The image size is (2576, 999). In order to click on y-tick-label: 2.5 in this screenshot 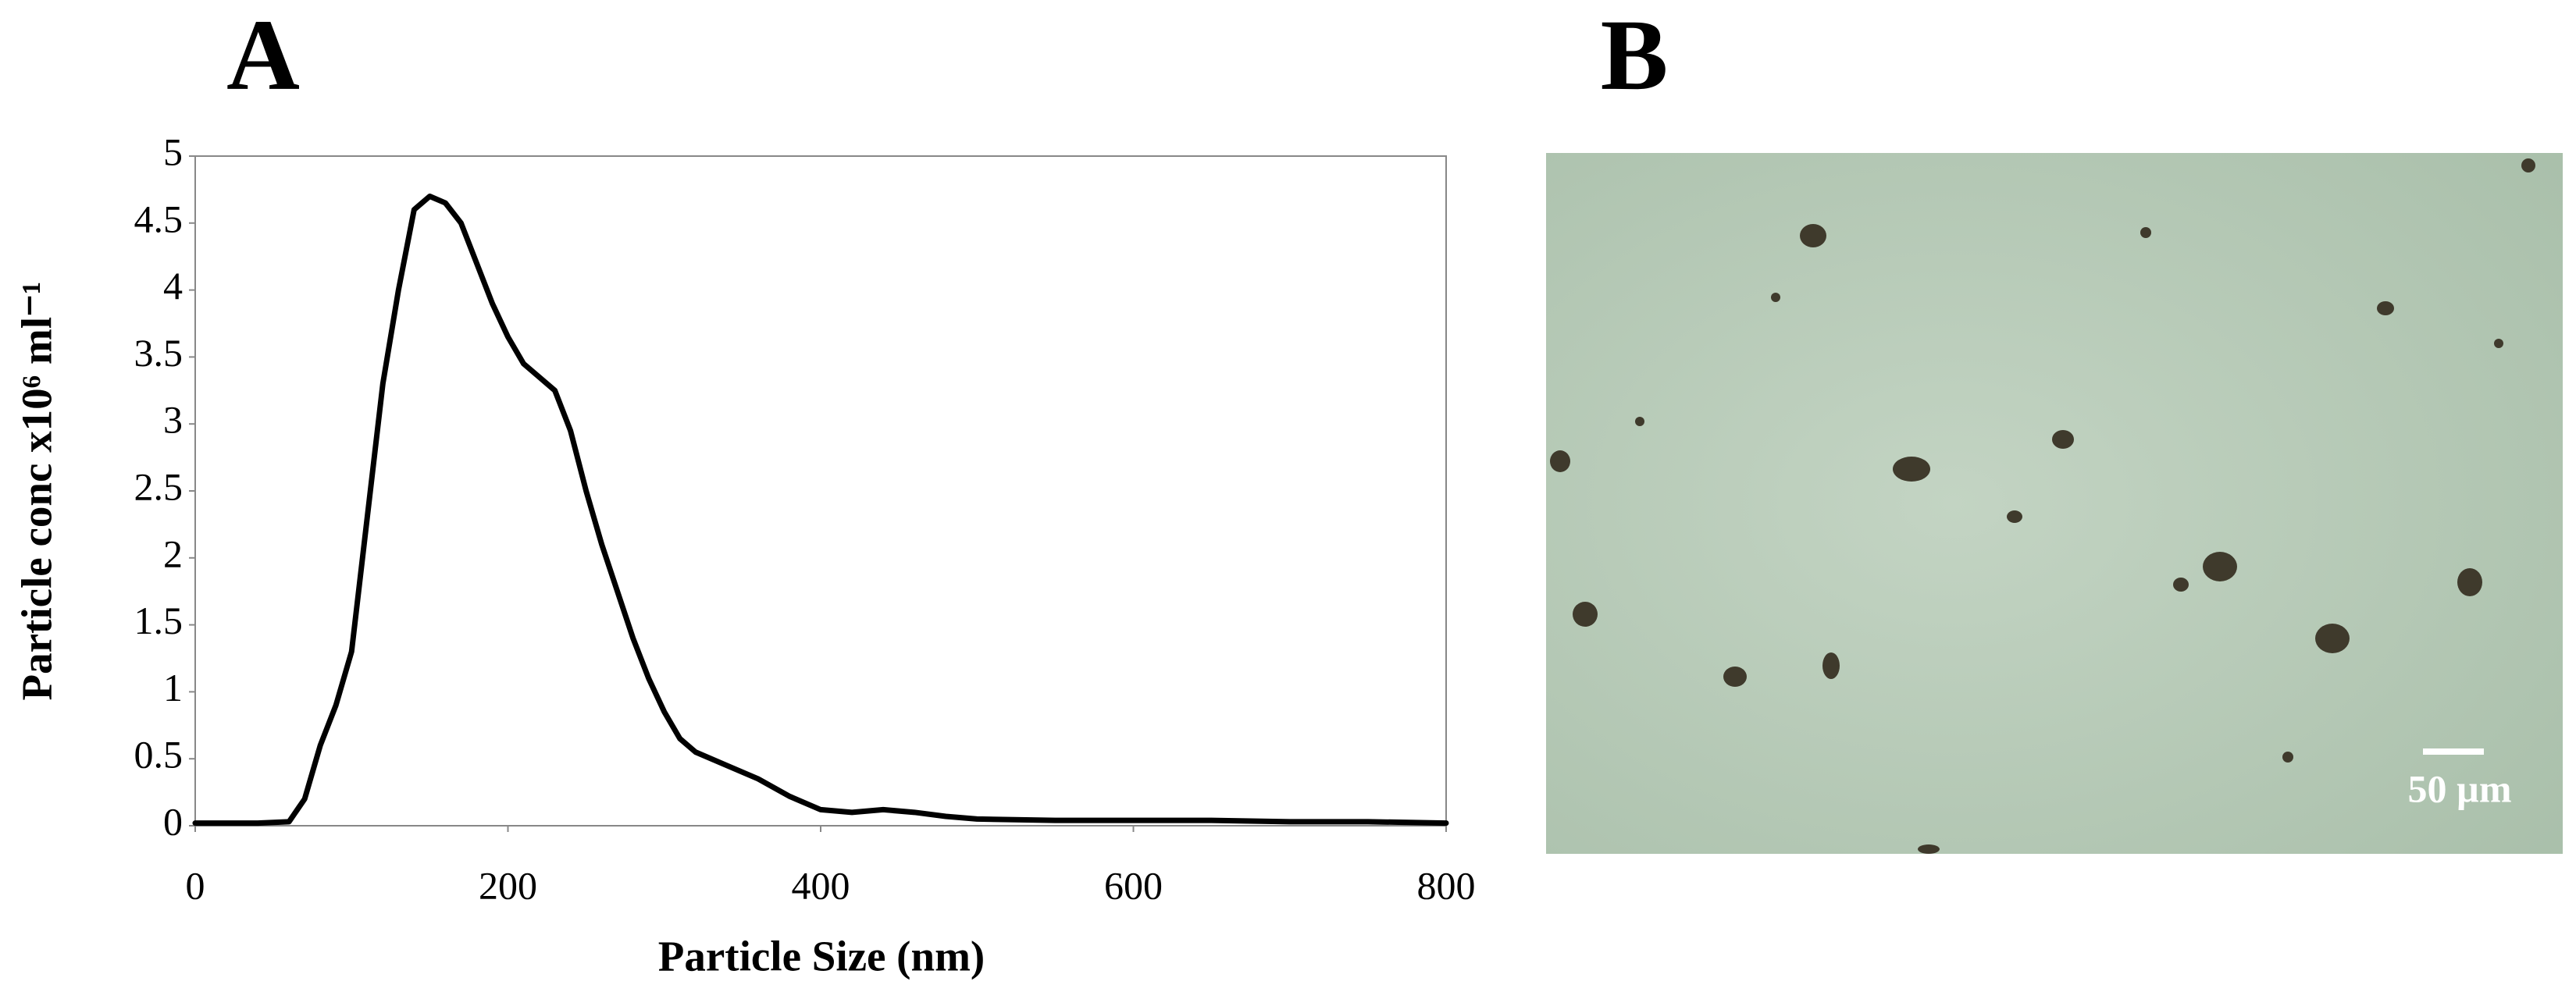, I will do `click(158, 486)`.